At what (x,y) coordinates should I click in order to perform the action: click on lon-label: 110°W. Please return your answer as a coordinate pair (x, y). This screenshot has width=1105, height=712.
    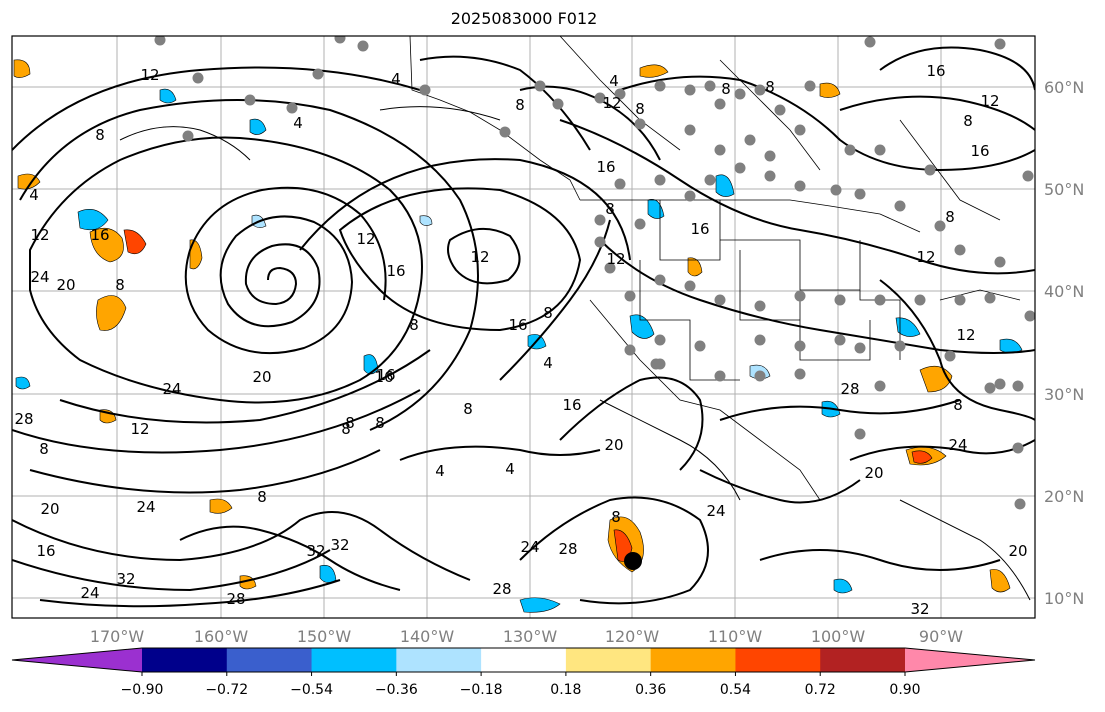
    Looking at the image, I should click on (735, 636).